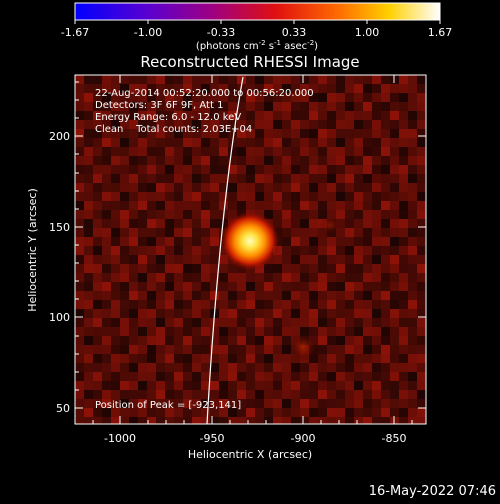 The width and height of the screenshot is (500, 504). What do you see at coordinates (212, 438) in the screenshot?
I see `x-tick-label: -950` at bounding box center [212, 438].